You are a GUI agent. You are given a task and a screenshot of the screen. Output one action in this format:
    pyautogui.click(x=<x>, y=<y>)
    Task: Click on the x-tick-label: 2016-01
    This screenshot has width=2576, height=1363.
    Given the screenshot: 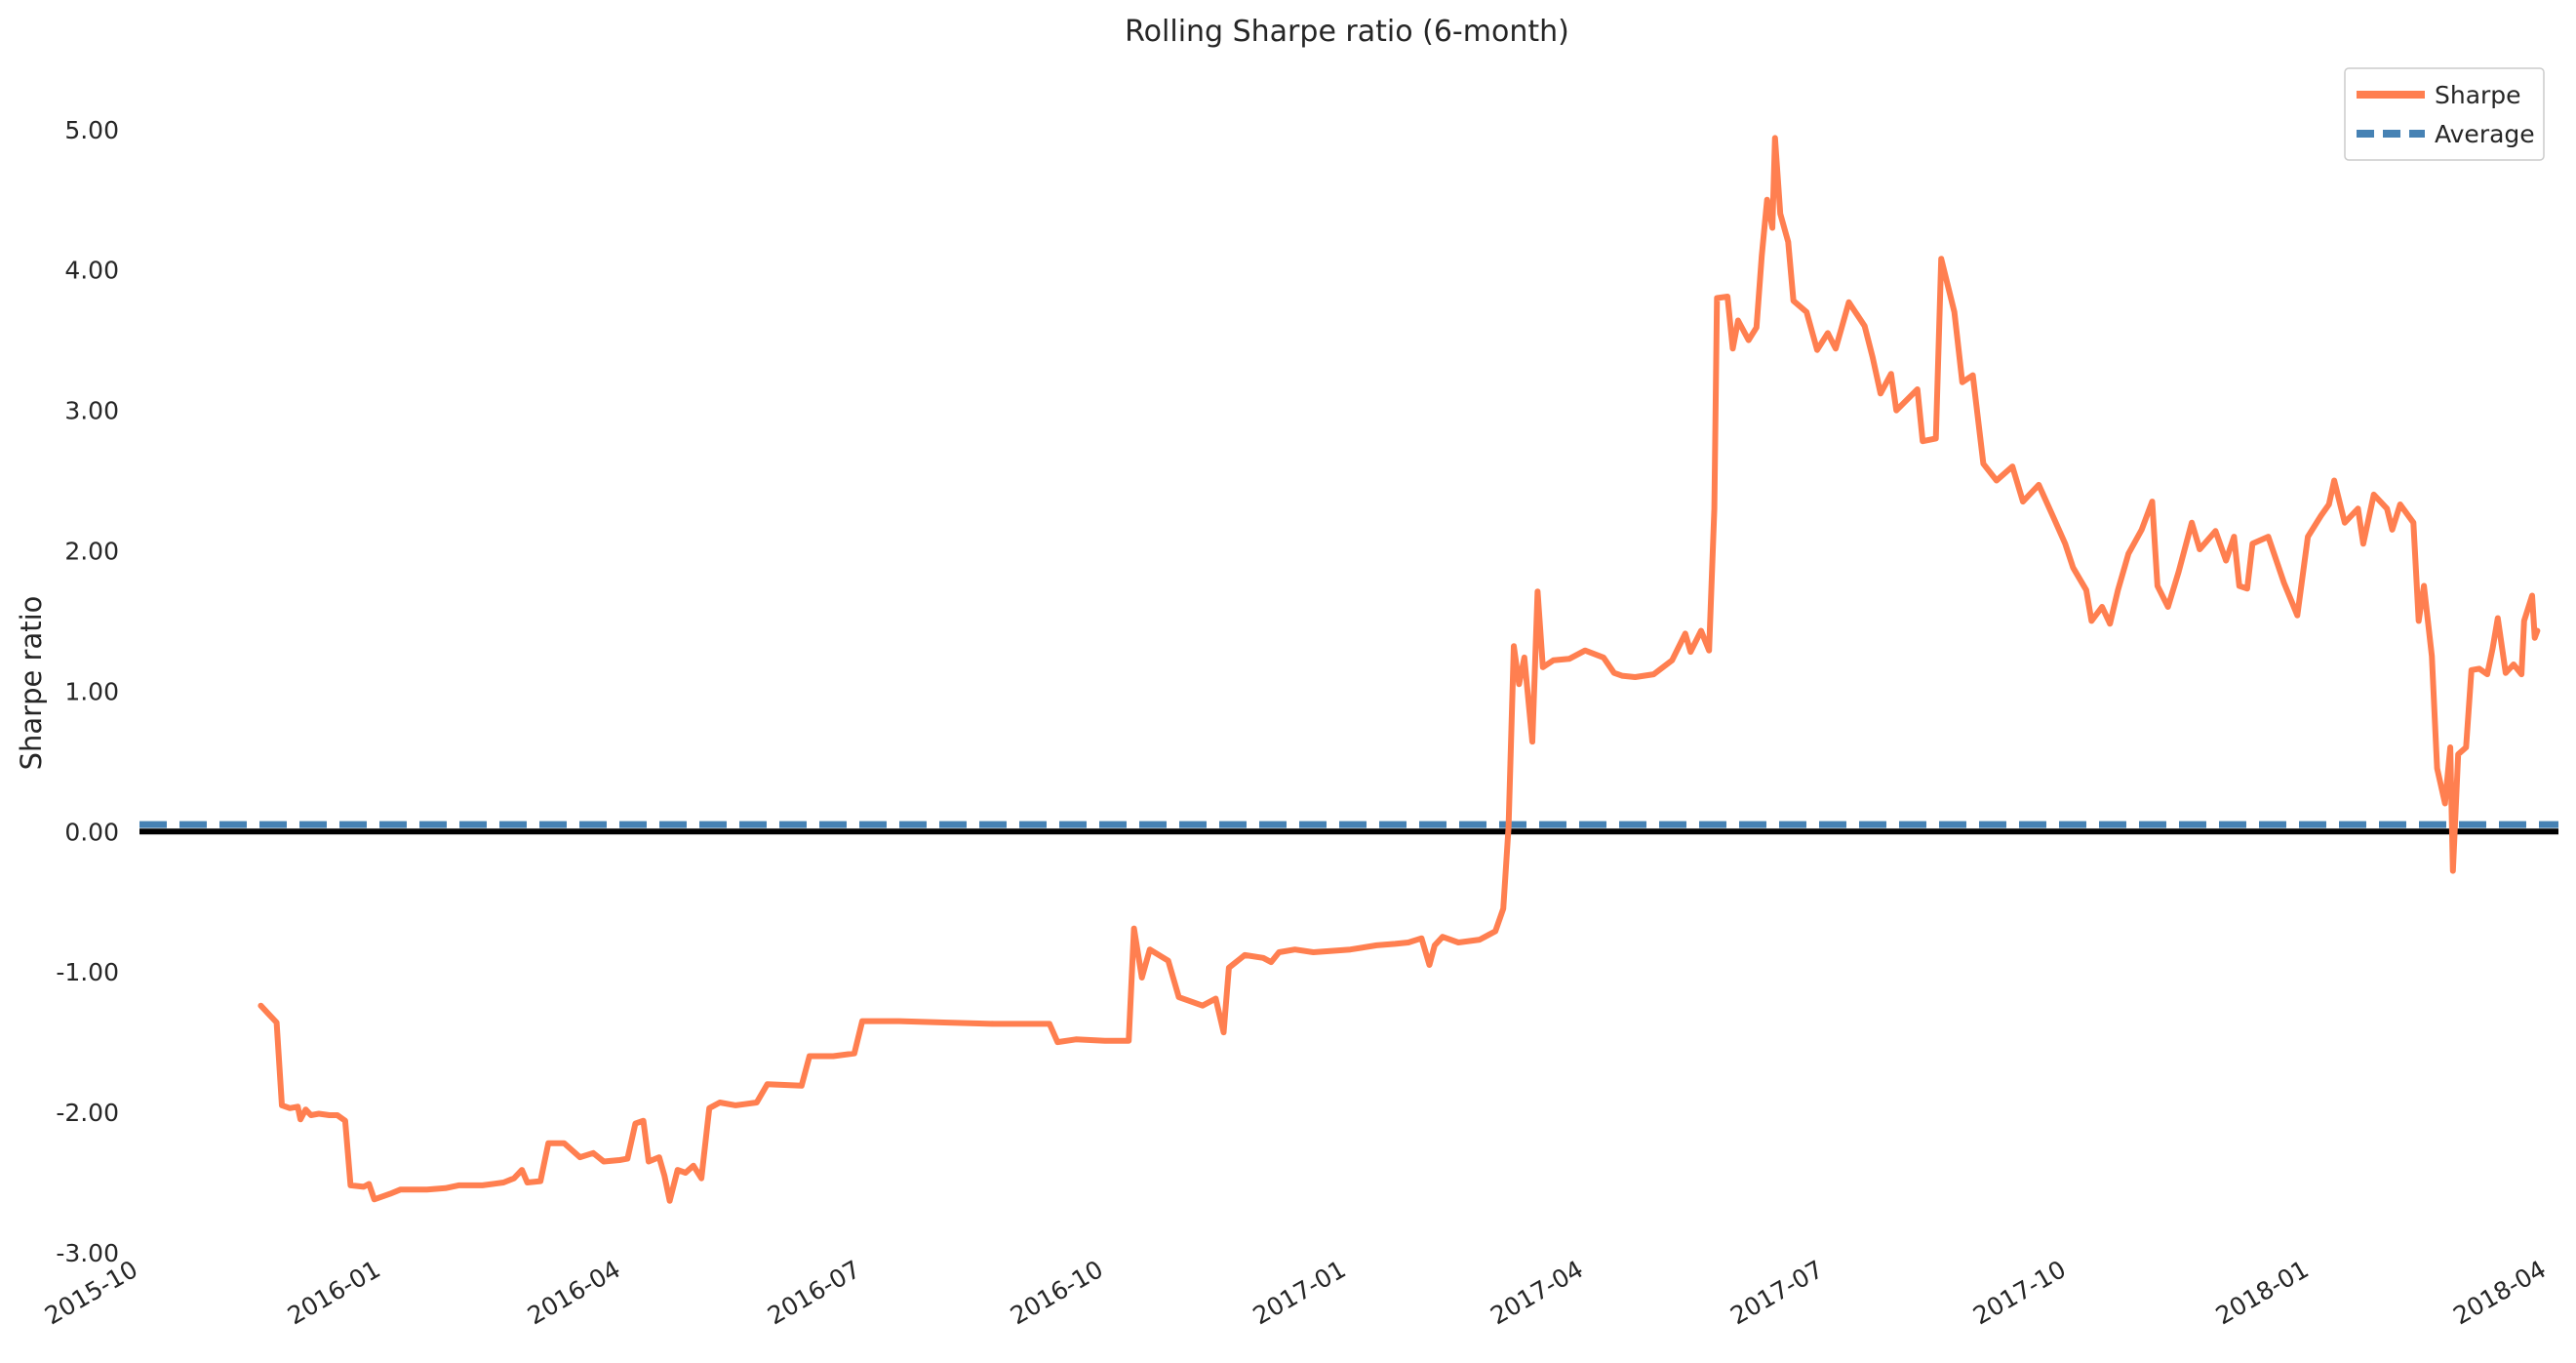 What is the action you would take?
    pyautogui.click(x=334, y=1292)
    